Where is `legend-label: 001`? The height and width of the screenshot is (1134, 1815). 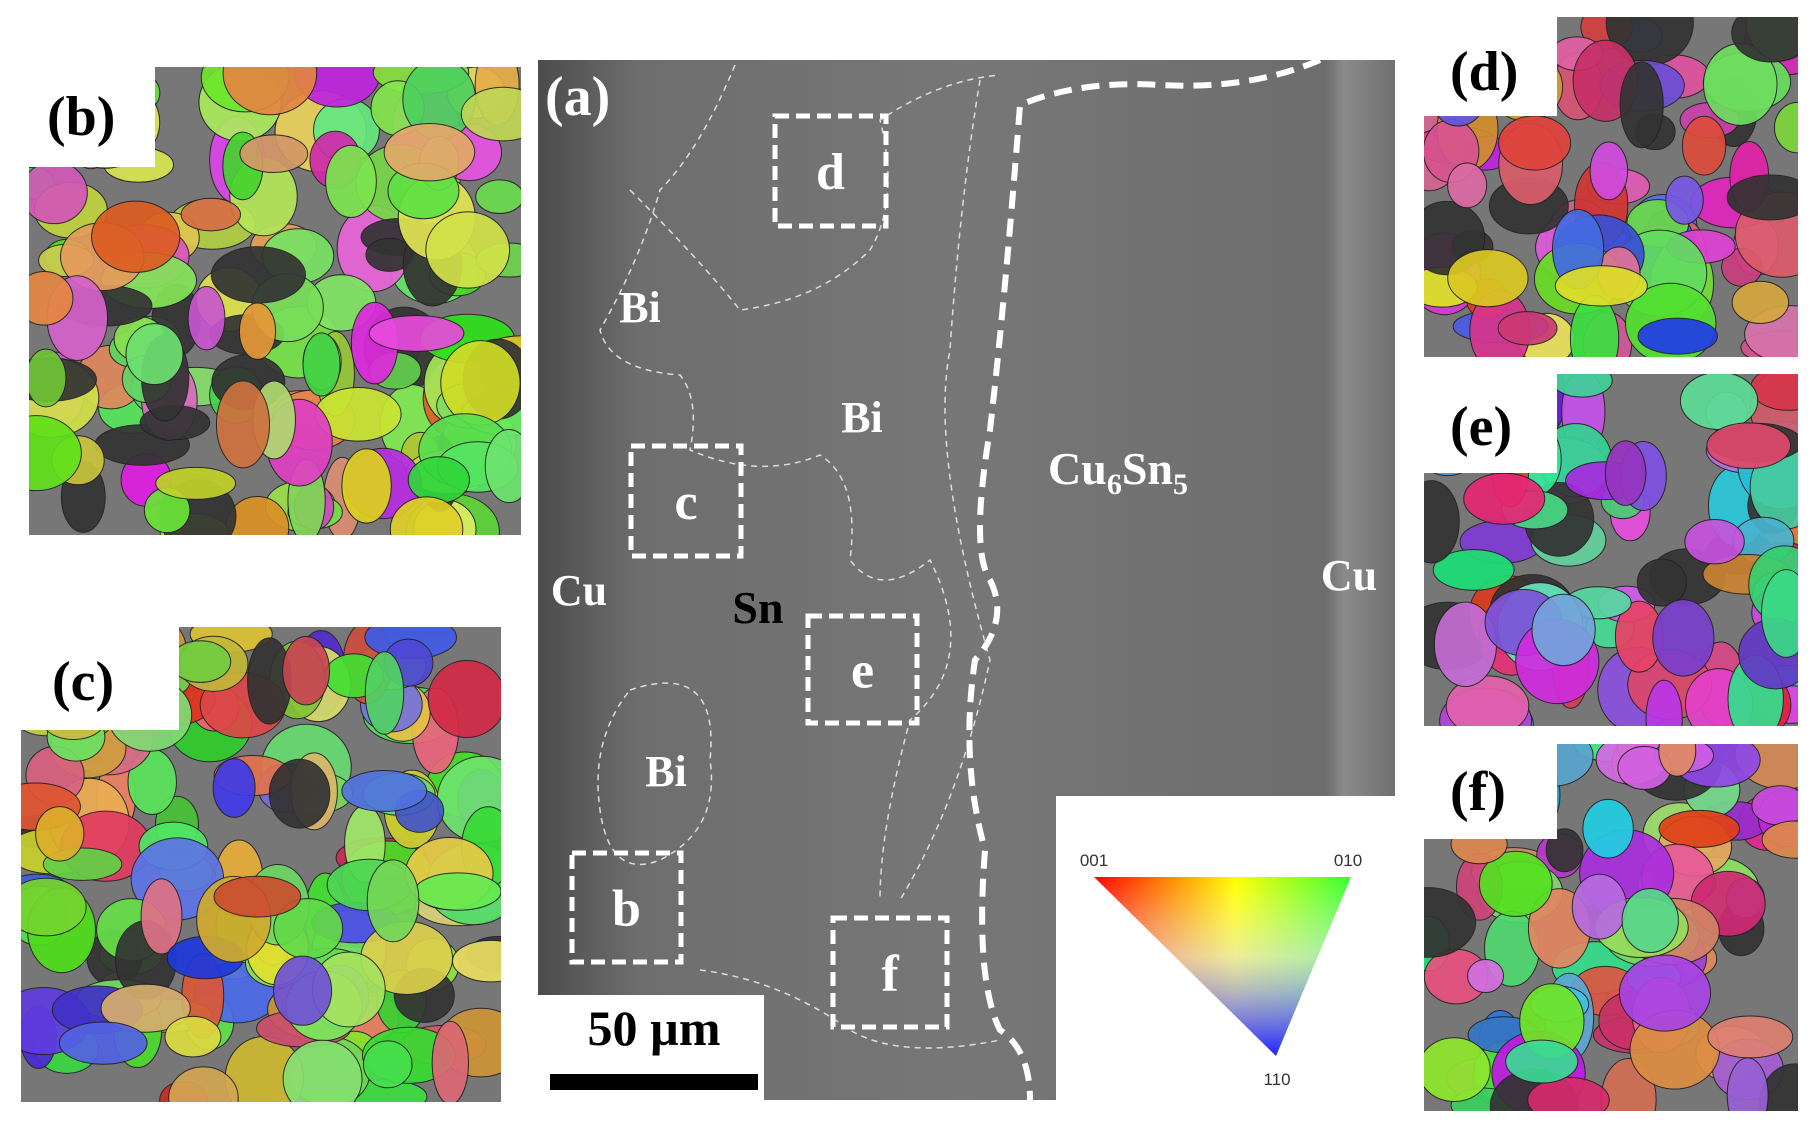 legend-label: 001 is located at coordinates (1094, 860).